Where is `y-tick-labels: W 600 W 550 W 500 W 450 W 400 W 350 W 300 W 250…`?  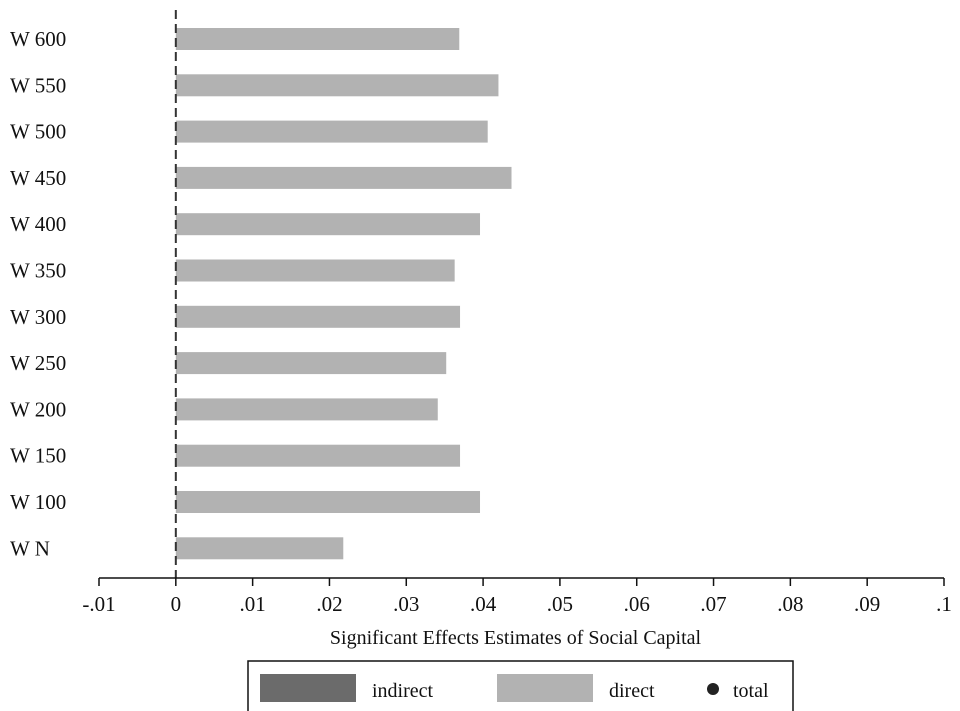 y-tick-labels: W 600 W 550 W 500 W 450 W 400 W 350 W 300 W 250… is located at coordinates (38, 293).